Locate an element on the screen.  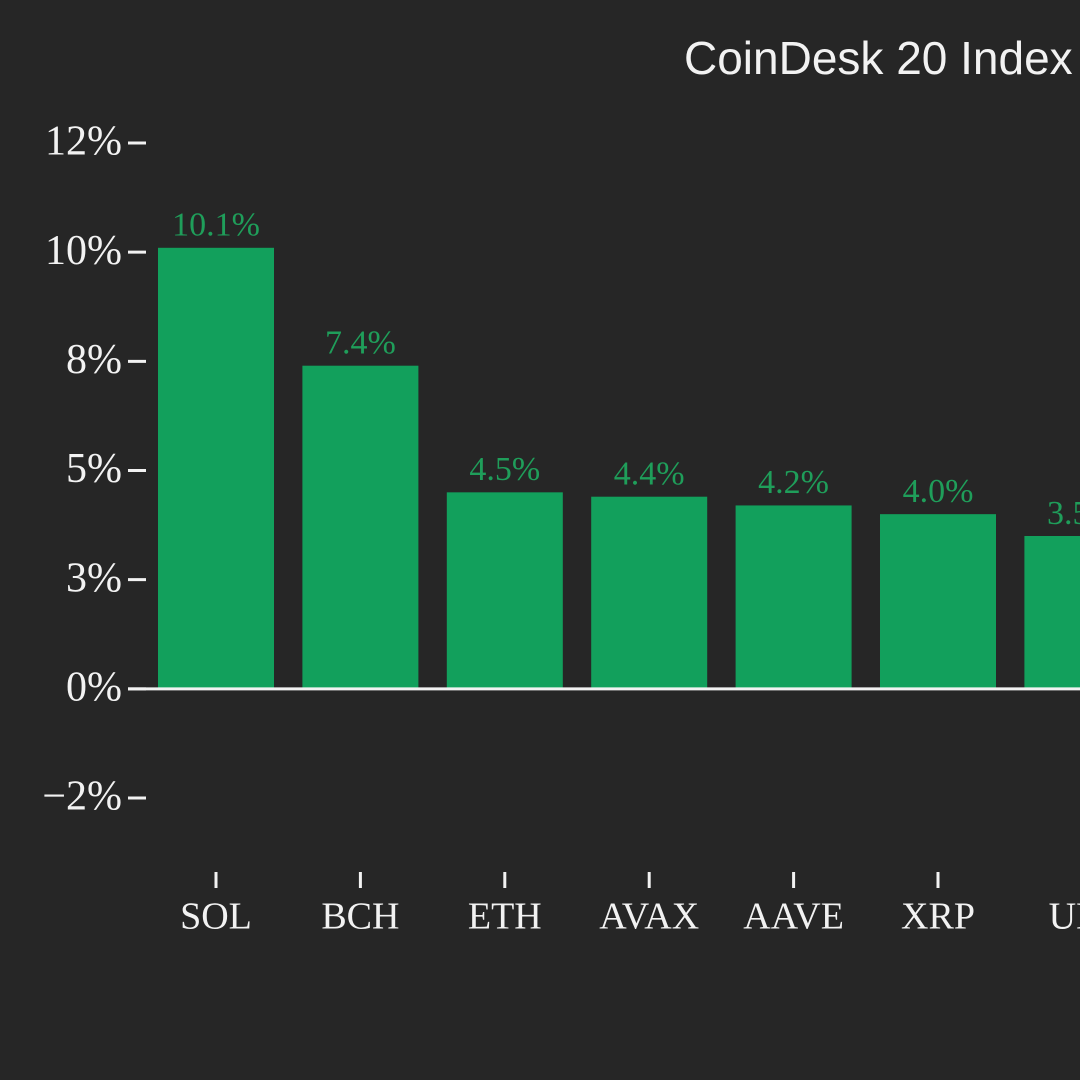
y-tick-label: 8% is located at coordinates (94, 360).